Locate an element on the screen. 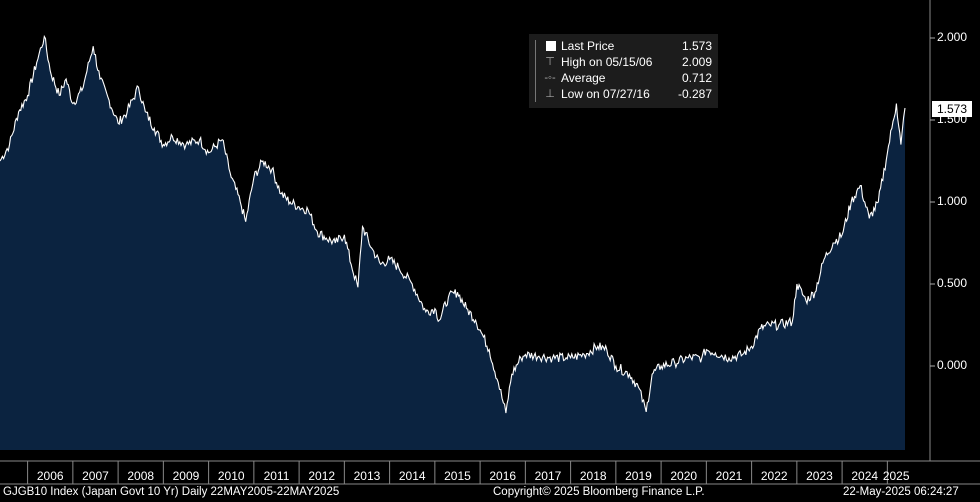 This screenshot has width=980, height=502. legend-low-value: -0.287 is located at coordinates (694, 94).